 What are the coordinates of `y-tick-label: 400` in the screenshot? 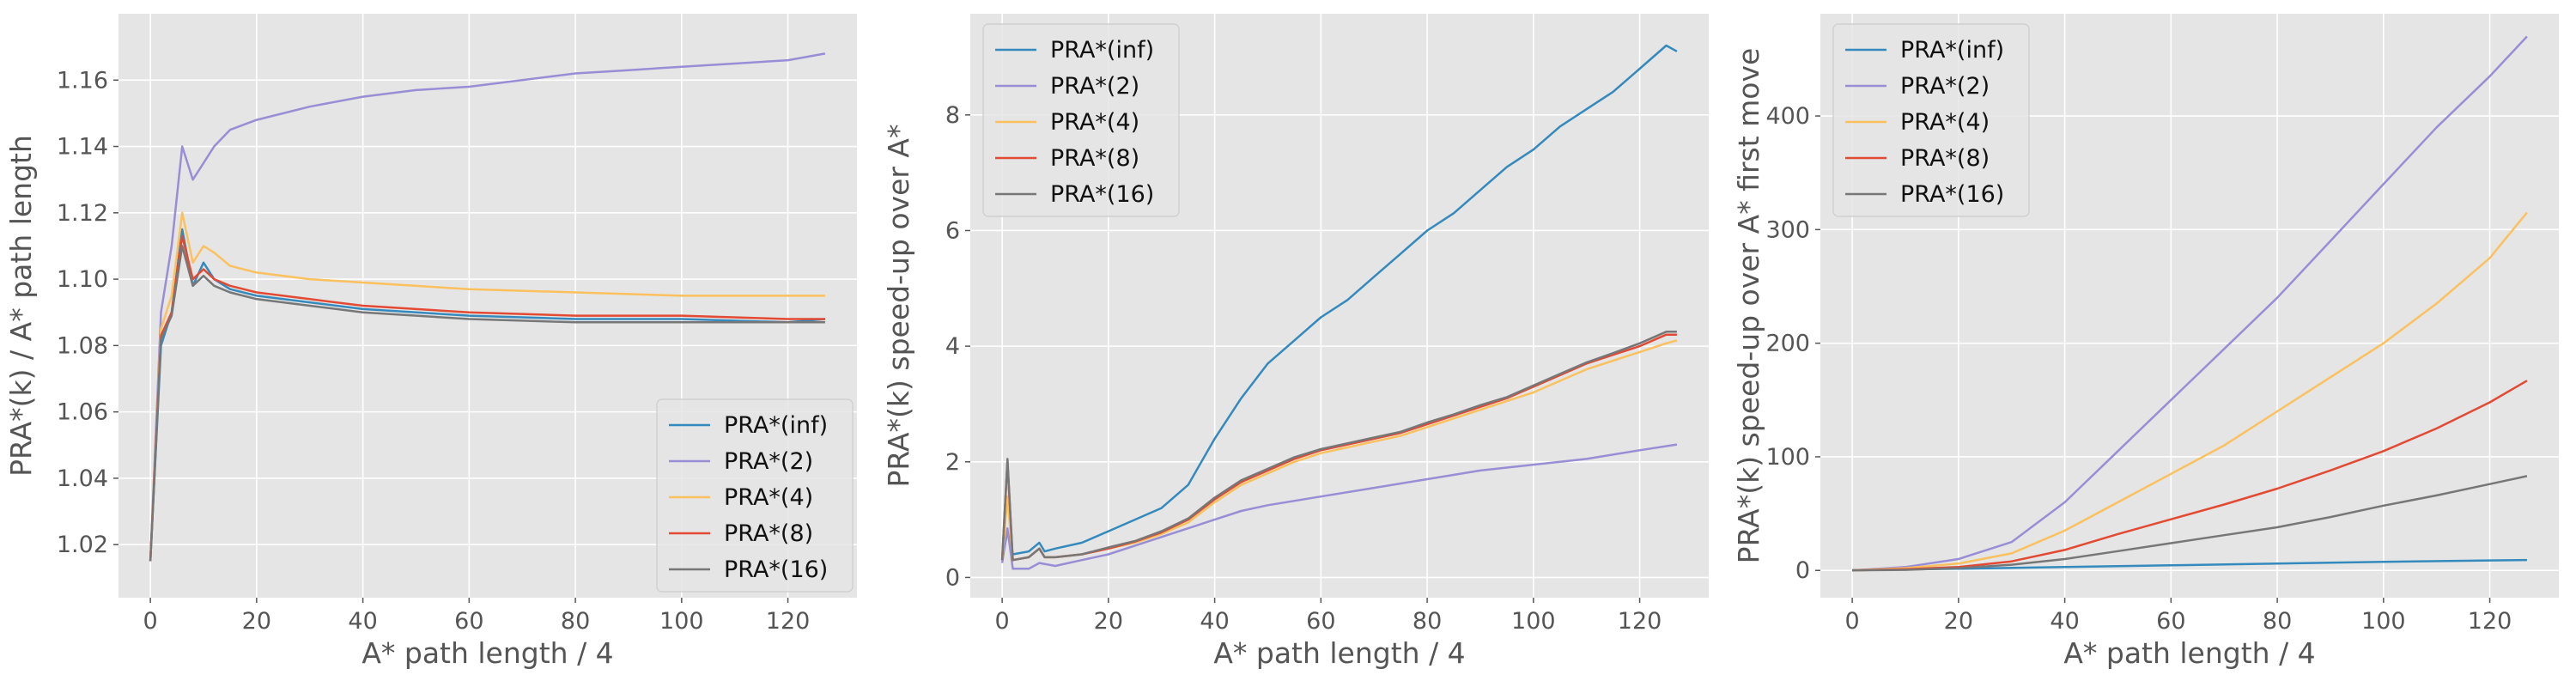 It's located at (1787, 116).